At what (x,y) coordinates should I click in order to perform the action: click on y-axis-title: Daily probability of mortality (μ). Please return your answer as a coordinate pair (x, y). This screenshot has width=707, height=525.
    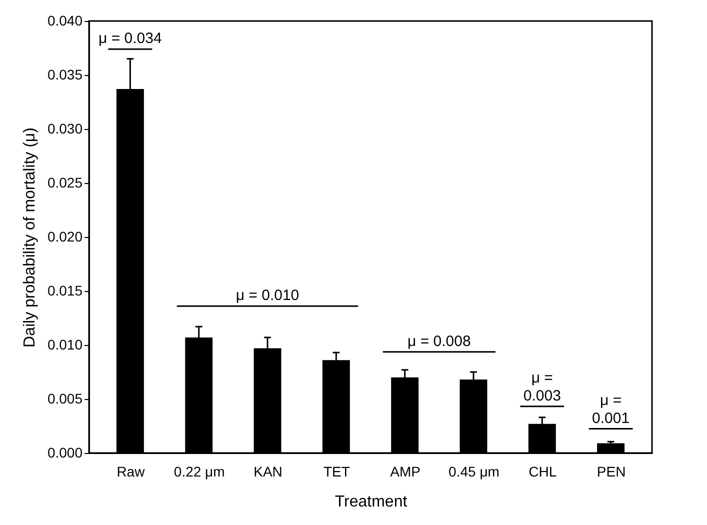
    Looking at the image, I should click on (29, 238).